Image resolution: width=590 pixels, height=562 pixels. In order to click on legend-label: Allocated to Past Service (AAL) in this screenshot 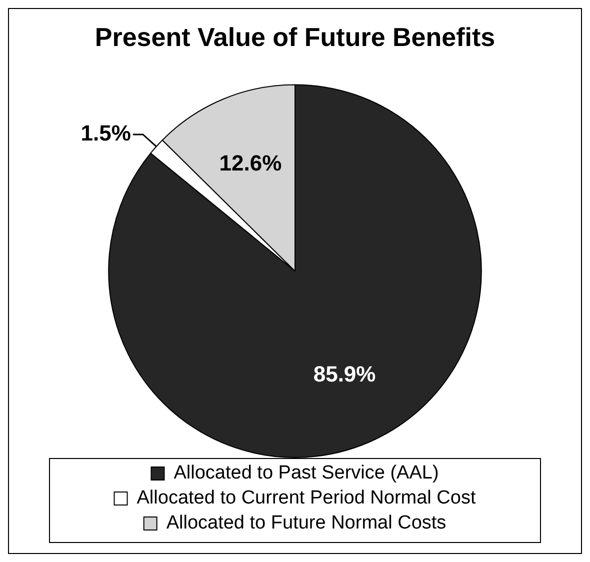, I will do `click(306, 473)`.